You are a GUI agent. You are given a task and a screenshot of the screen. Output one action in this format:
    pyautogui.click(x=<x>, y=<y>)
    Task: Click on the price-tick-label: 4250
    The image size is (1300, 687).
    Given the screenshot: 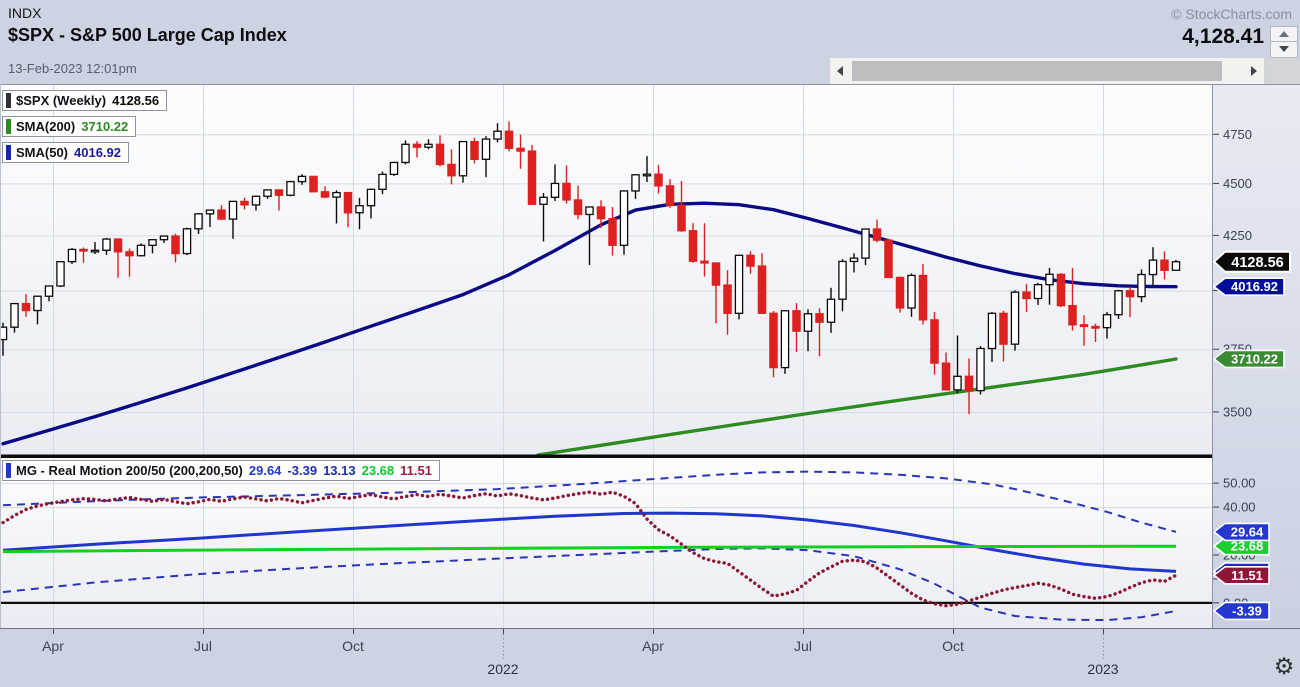 What is the action you would take?
    pyautogui.click(x=1237, y=235)
    